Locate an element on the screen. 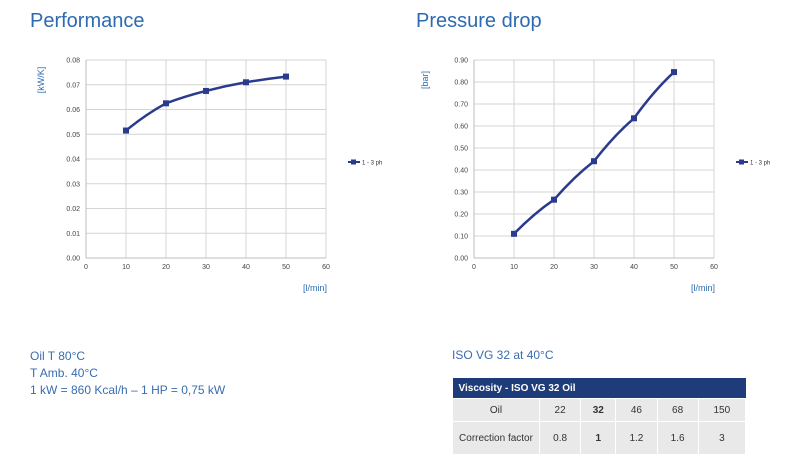  pressure-chart-title: Pressure drop is located at coordinates (479, 21).